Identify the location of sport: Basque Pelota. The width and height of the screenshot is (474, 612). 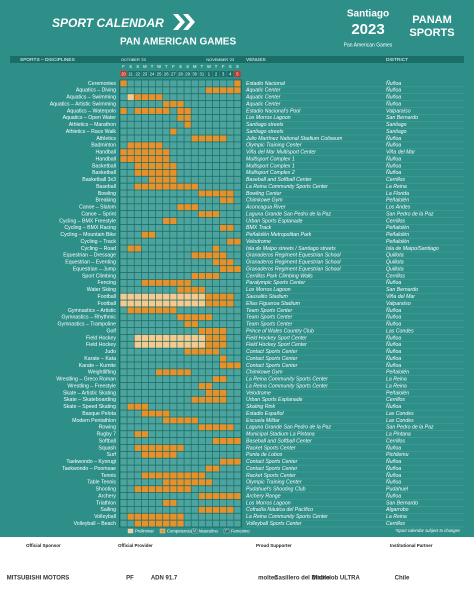
(99, 414).